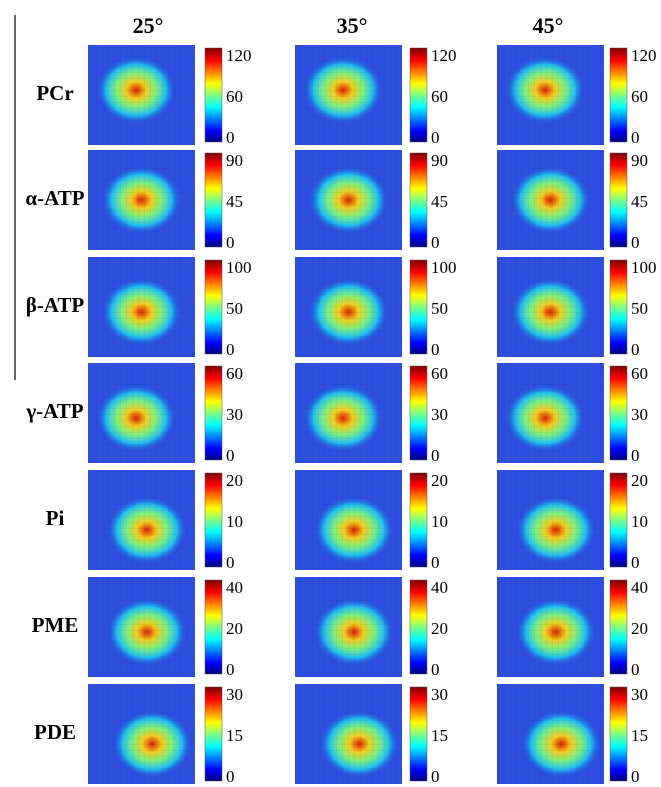 Image resolution: width=661 pixels, height=787 pixels. I want to click on colorbar-tick-label: 50, so click(639, 308).